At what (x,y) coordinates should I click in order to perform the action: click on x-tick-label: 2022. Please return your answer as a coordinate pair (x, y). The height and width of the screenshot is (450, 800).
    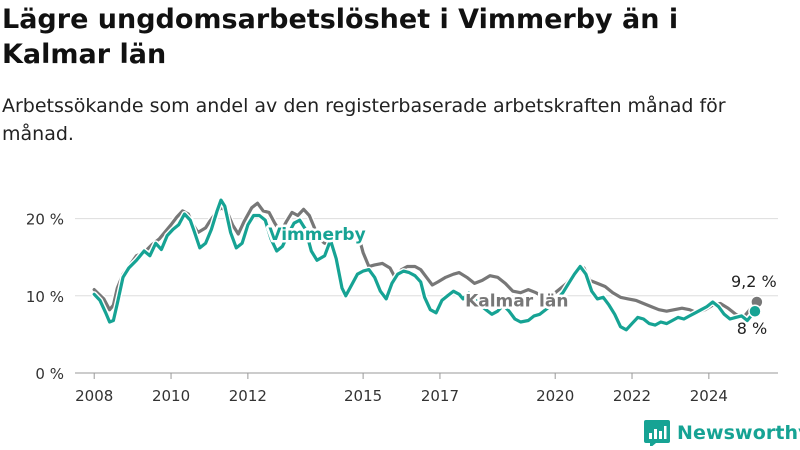
    Looking at the image, I should click on (632, 396).